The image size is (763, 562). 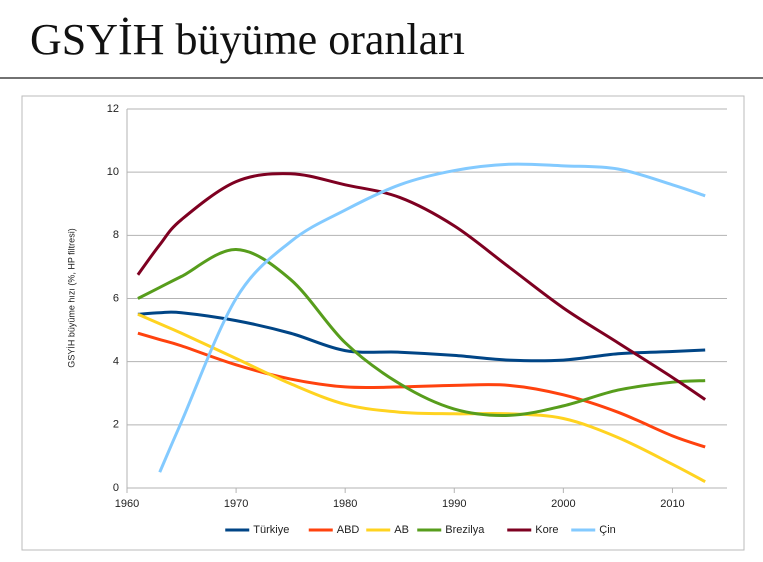 What do you see at coordinates (607, 530) in the screenshot?
I see `legend-label: Çin` at bounding box center [607, 530].